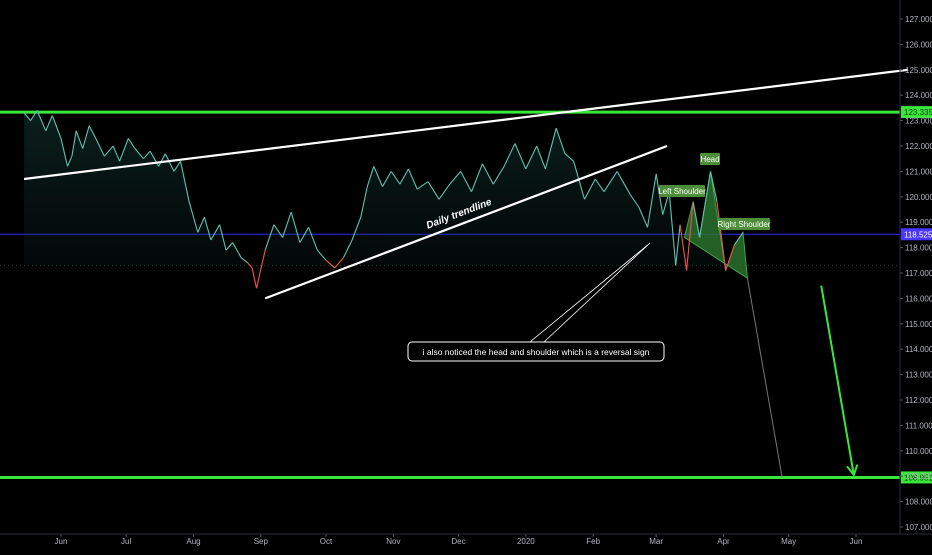  What do you see at coordinates (837, 380) in the screenshot?
I see `projection-arrow-shaft` at bounding box center [837, 380].